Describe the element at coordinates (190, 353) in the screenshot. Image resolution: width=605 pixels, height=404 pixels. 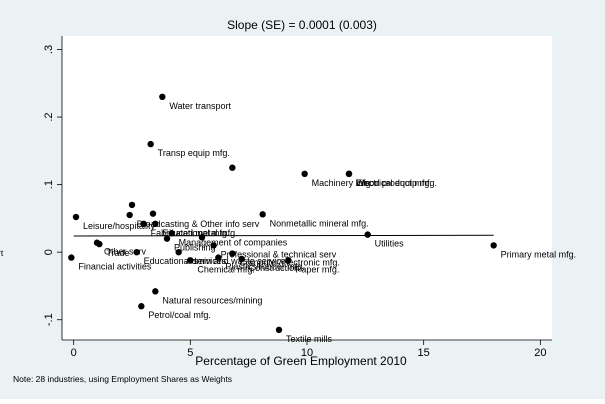
I see `x-tick-label: 5` at that location.